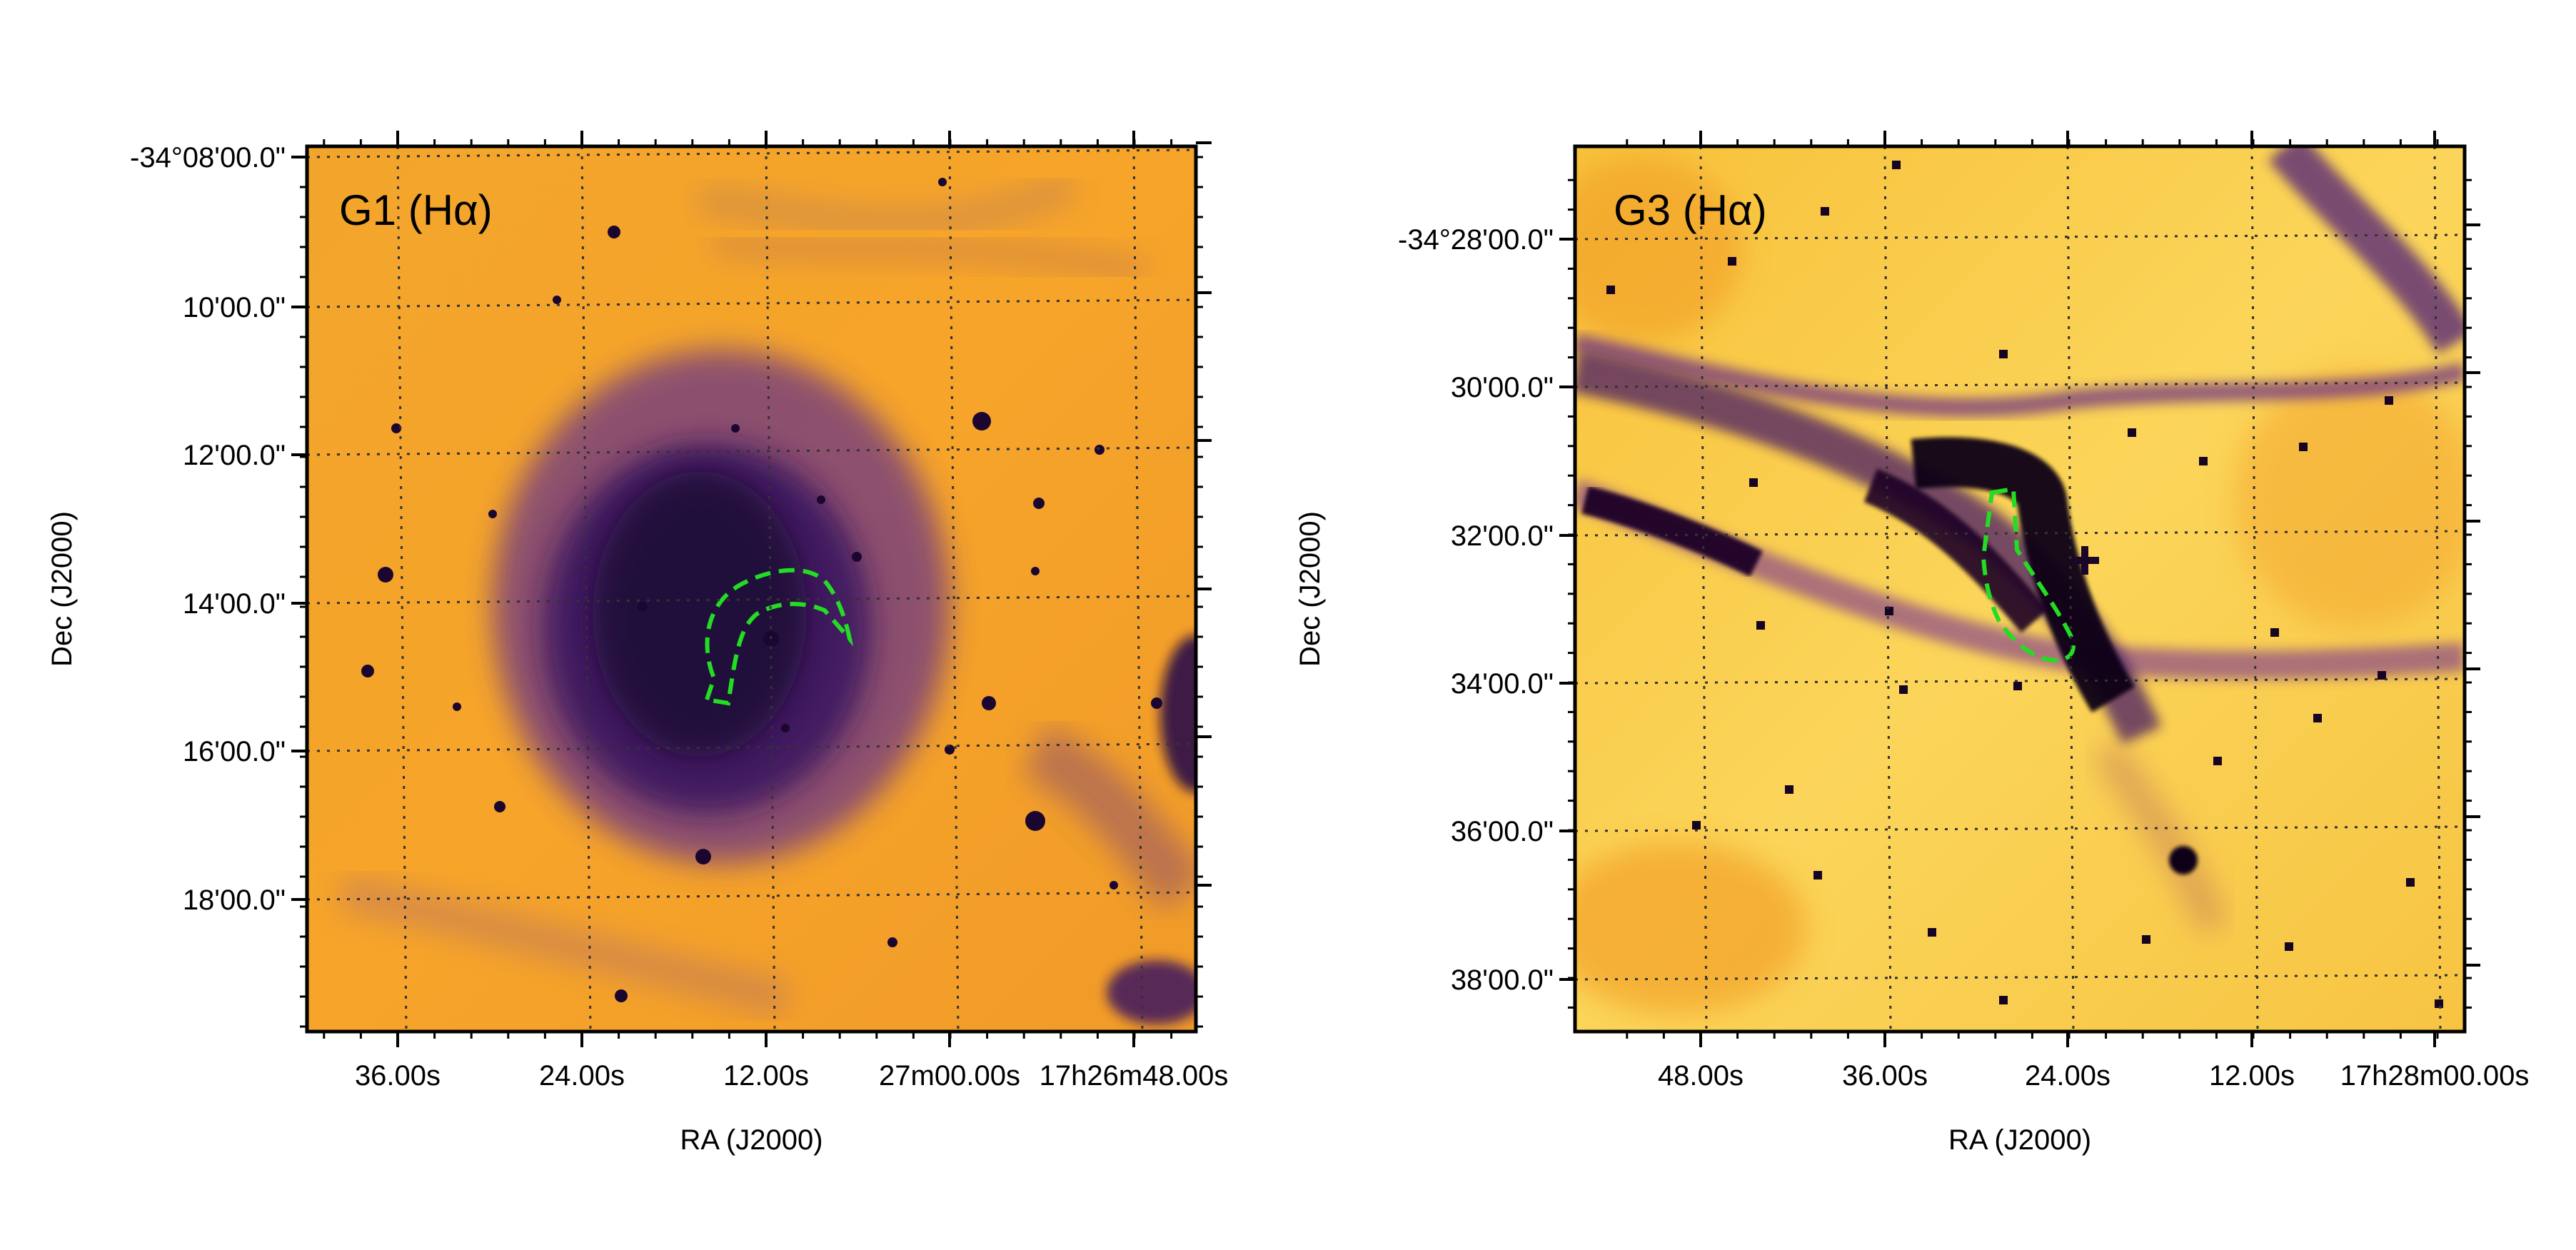 The height and width of the screenshot is (1250, 2576). I want to click on panel-label: G1 (Hα), so click(416, 210).